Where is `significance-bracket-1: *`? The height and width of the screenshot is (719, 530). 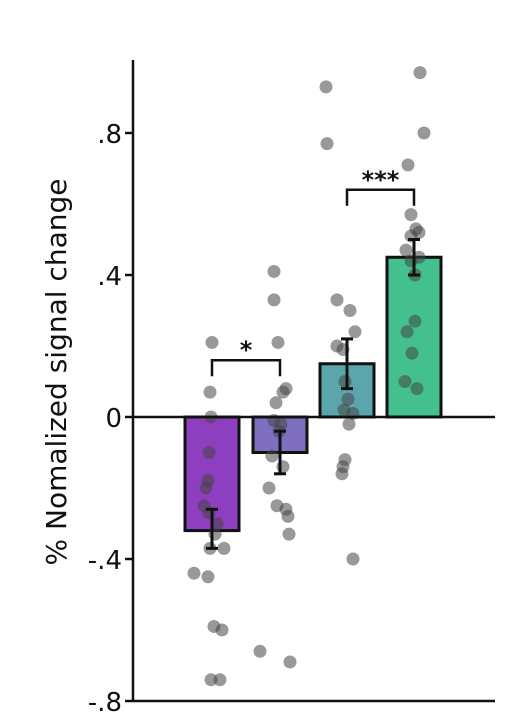 significance-bracket-1: * is located at coordinates (246, 356).